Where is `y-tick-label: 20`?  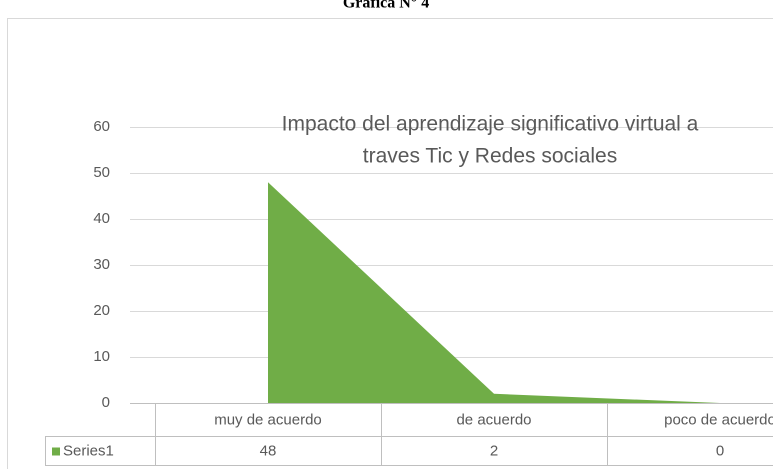
y-tick-label: 20 is located at coordinates (101, 310).